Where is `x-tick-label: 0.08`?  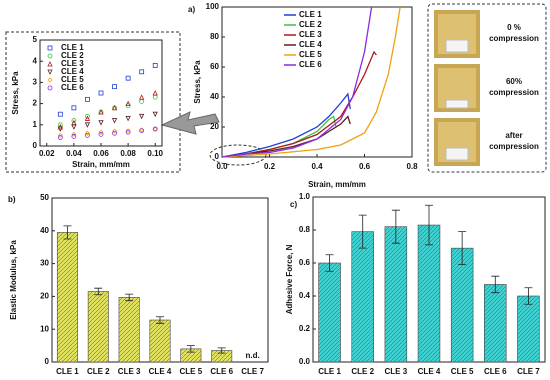 x-tick-label: 0.08 is located at coordinates (128, 153).